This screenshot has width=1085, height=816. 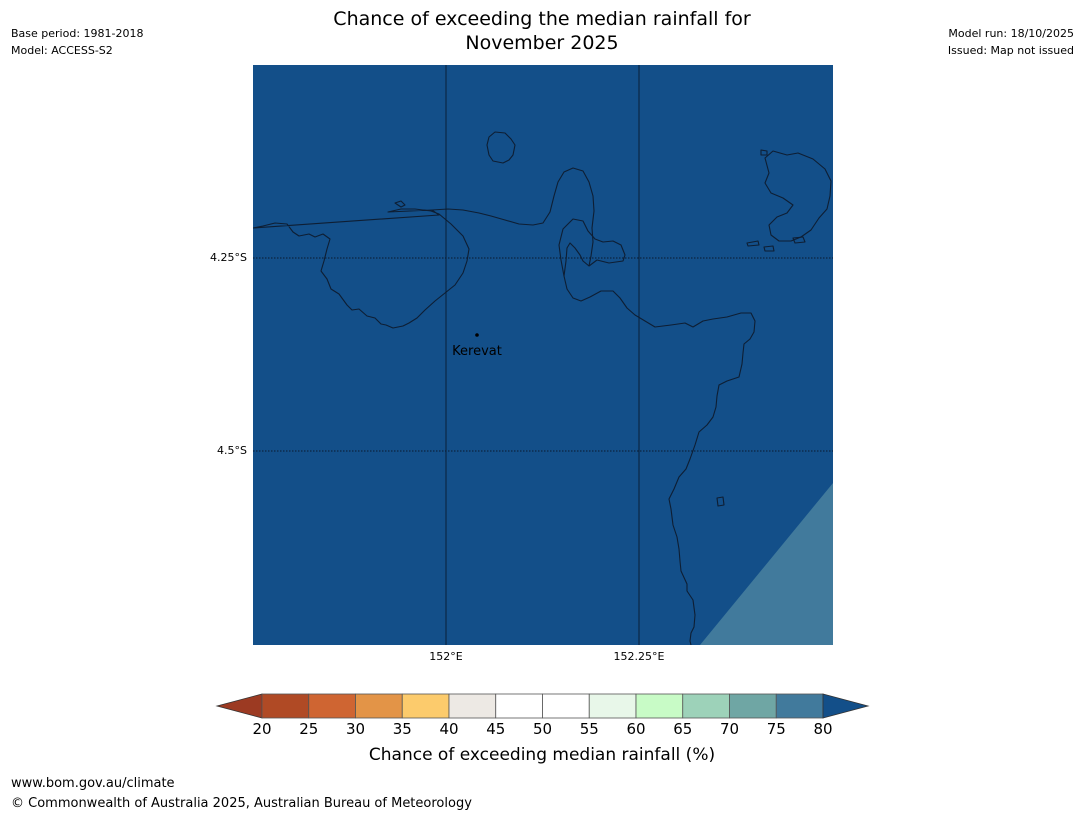 What do you see at coordinates (589, 729) in the screenshot?
I see `colorbar-tick-55: 55` at bounding box center [589, 729].